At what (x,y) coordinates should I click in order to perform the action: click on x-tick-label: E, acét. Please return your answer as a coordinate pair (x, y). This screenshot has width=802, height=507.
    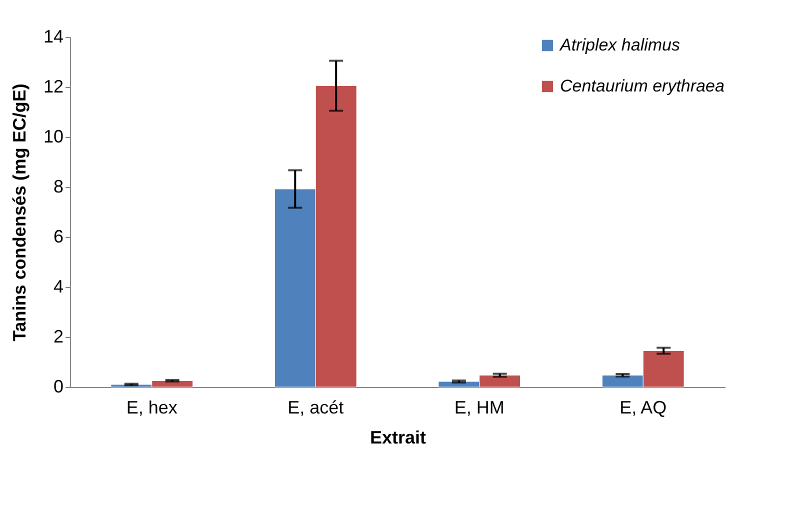
    Looking at the image, I should click on (316, 408).